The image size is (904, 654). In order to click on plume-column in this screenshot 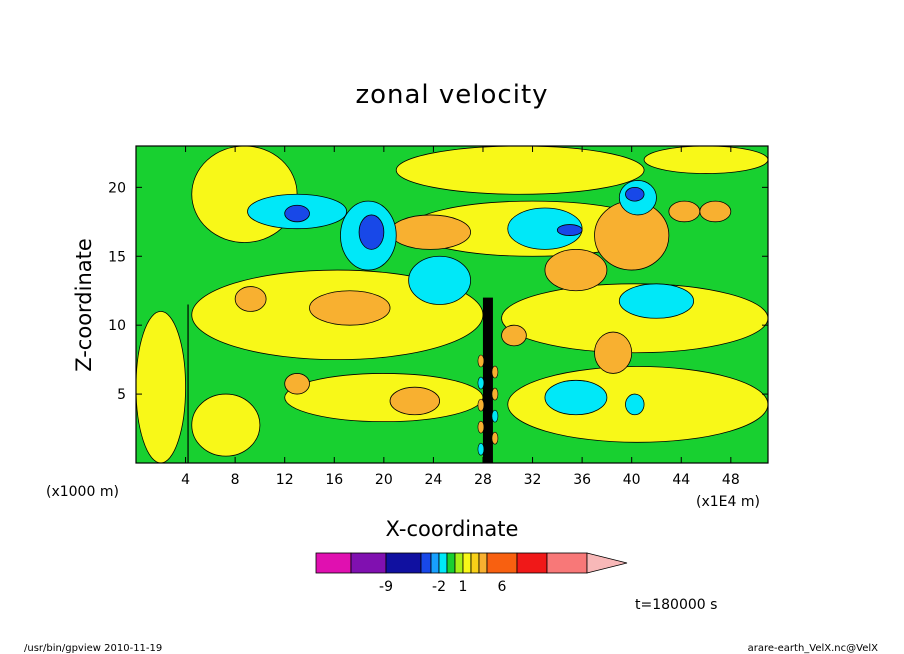, I will do `click(343, 380)`.